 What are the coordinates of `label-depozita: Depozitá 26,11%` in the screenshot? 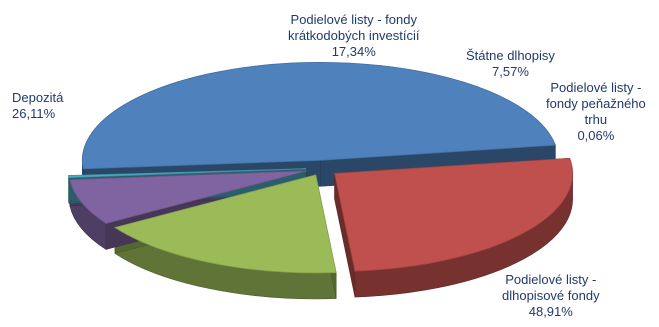 It's located at (37, 106).